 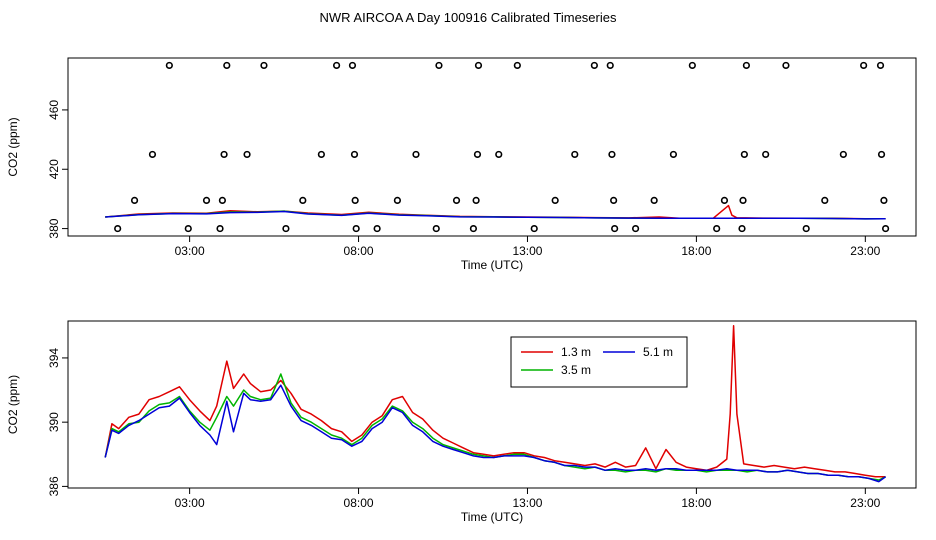 What do you see at coordinates (865, 251) in the screenshot?
I see `top-x-tick-label: 23:00` at bounding box center [865, 251].